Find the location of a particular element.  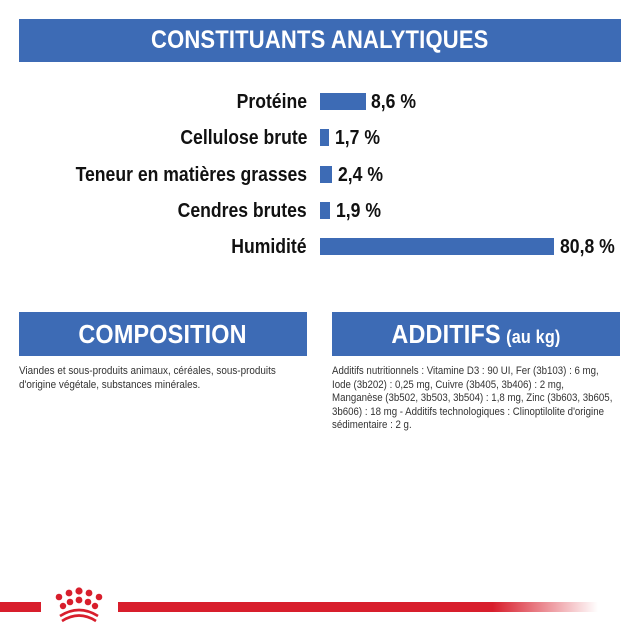

chart-row-matieres-grasses: Teneur en matières grasses 2,4 % is located at coordinates (320, 175).